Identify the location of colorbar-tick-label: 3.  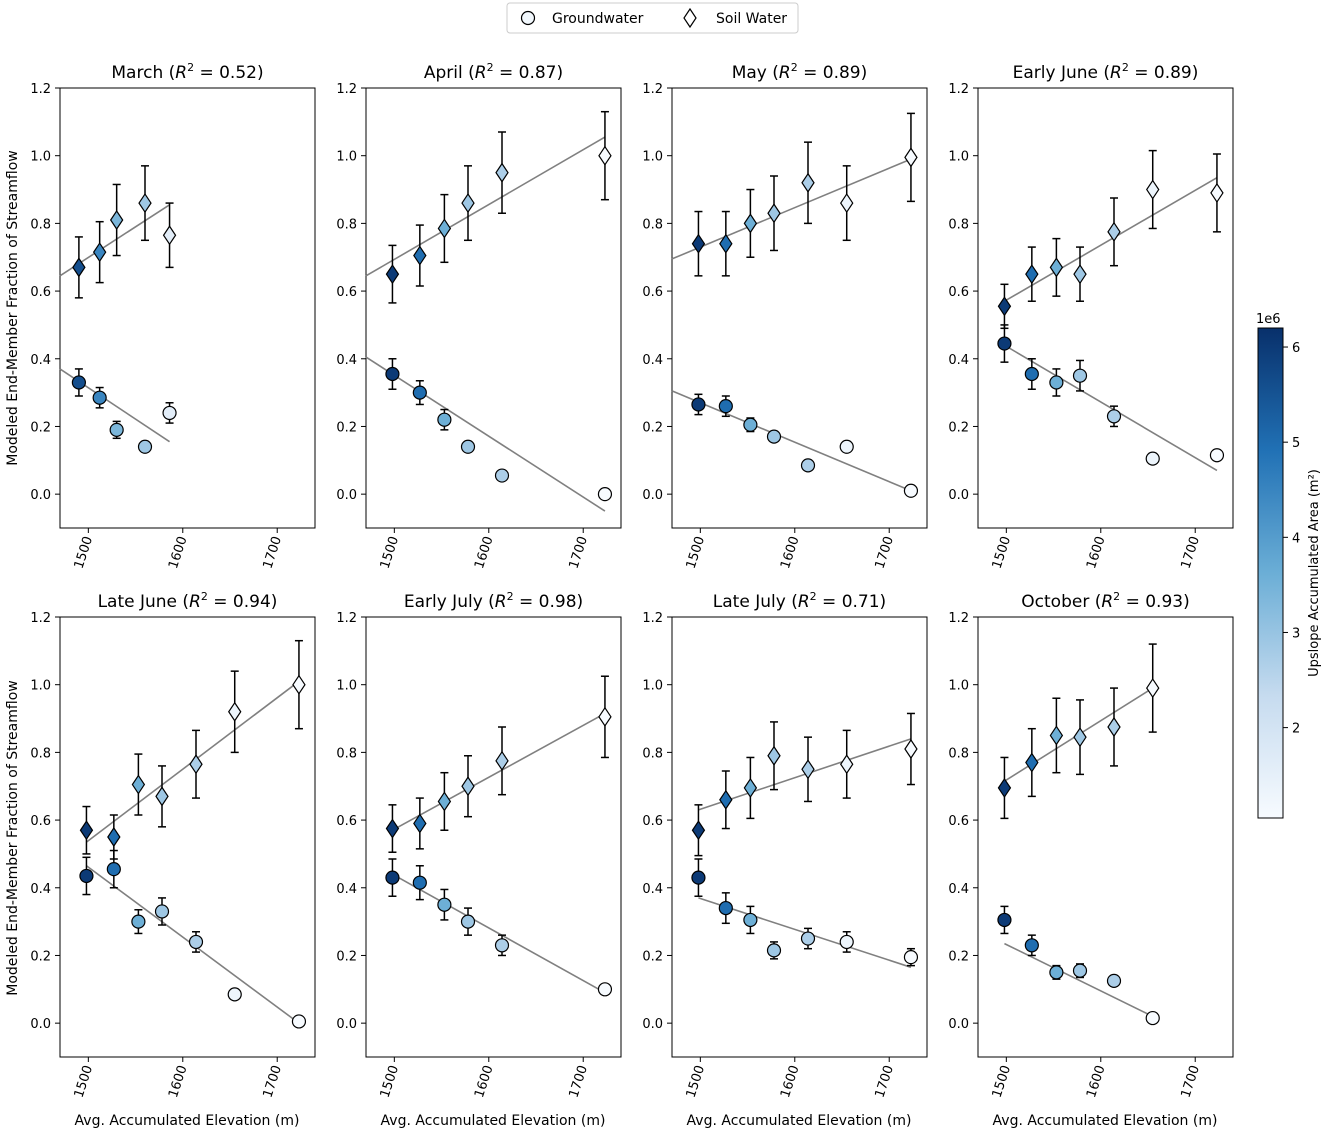
(1296, 633).